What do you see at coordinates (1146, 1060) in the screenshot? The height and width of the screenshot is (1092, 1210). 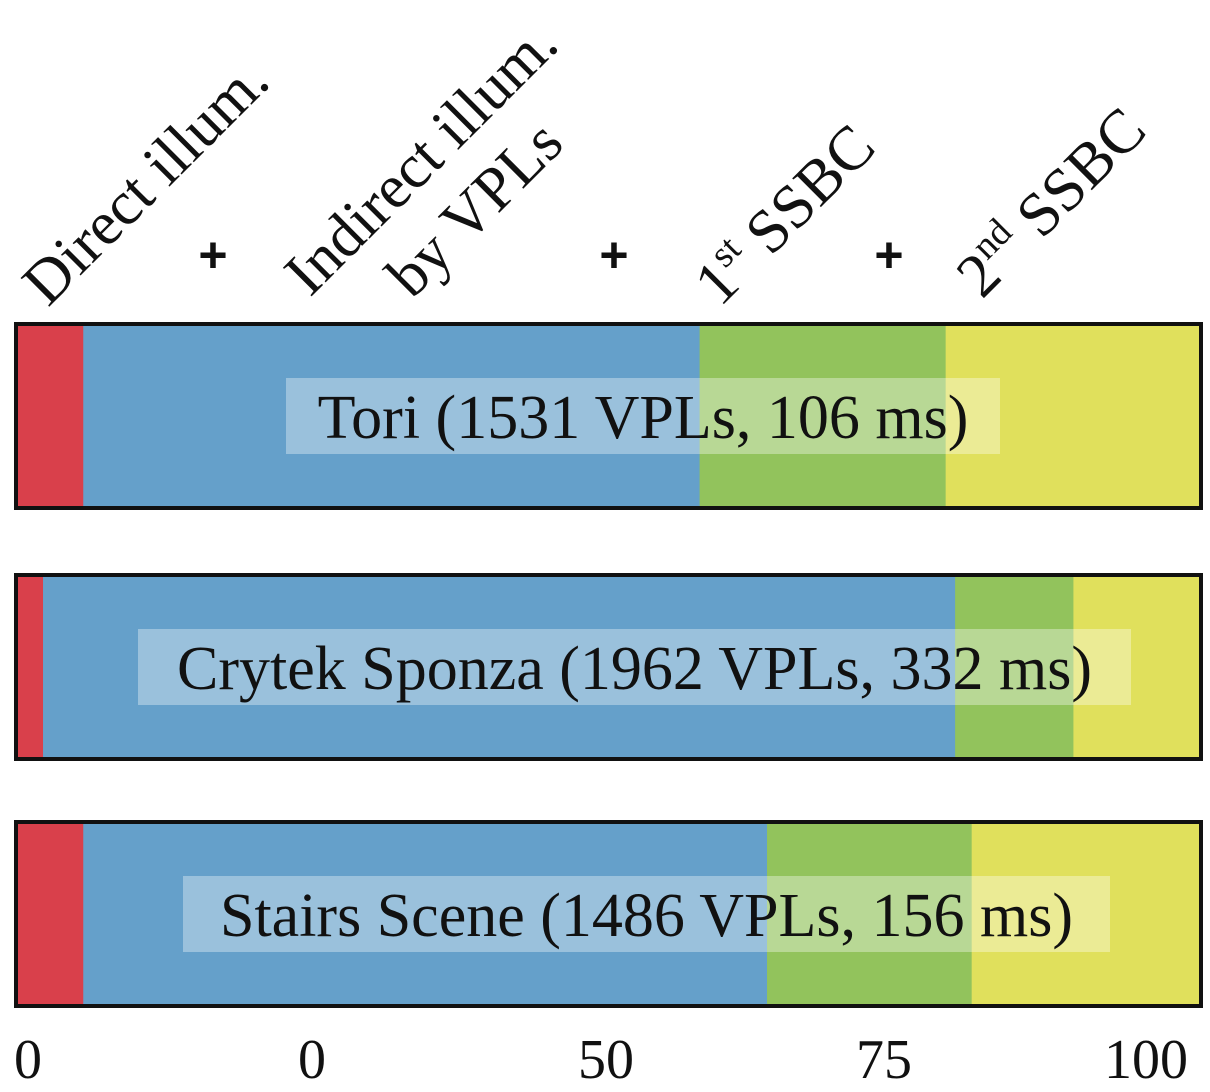 I see `x-tick-label: 100` at bounding box center [1146, 1060].